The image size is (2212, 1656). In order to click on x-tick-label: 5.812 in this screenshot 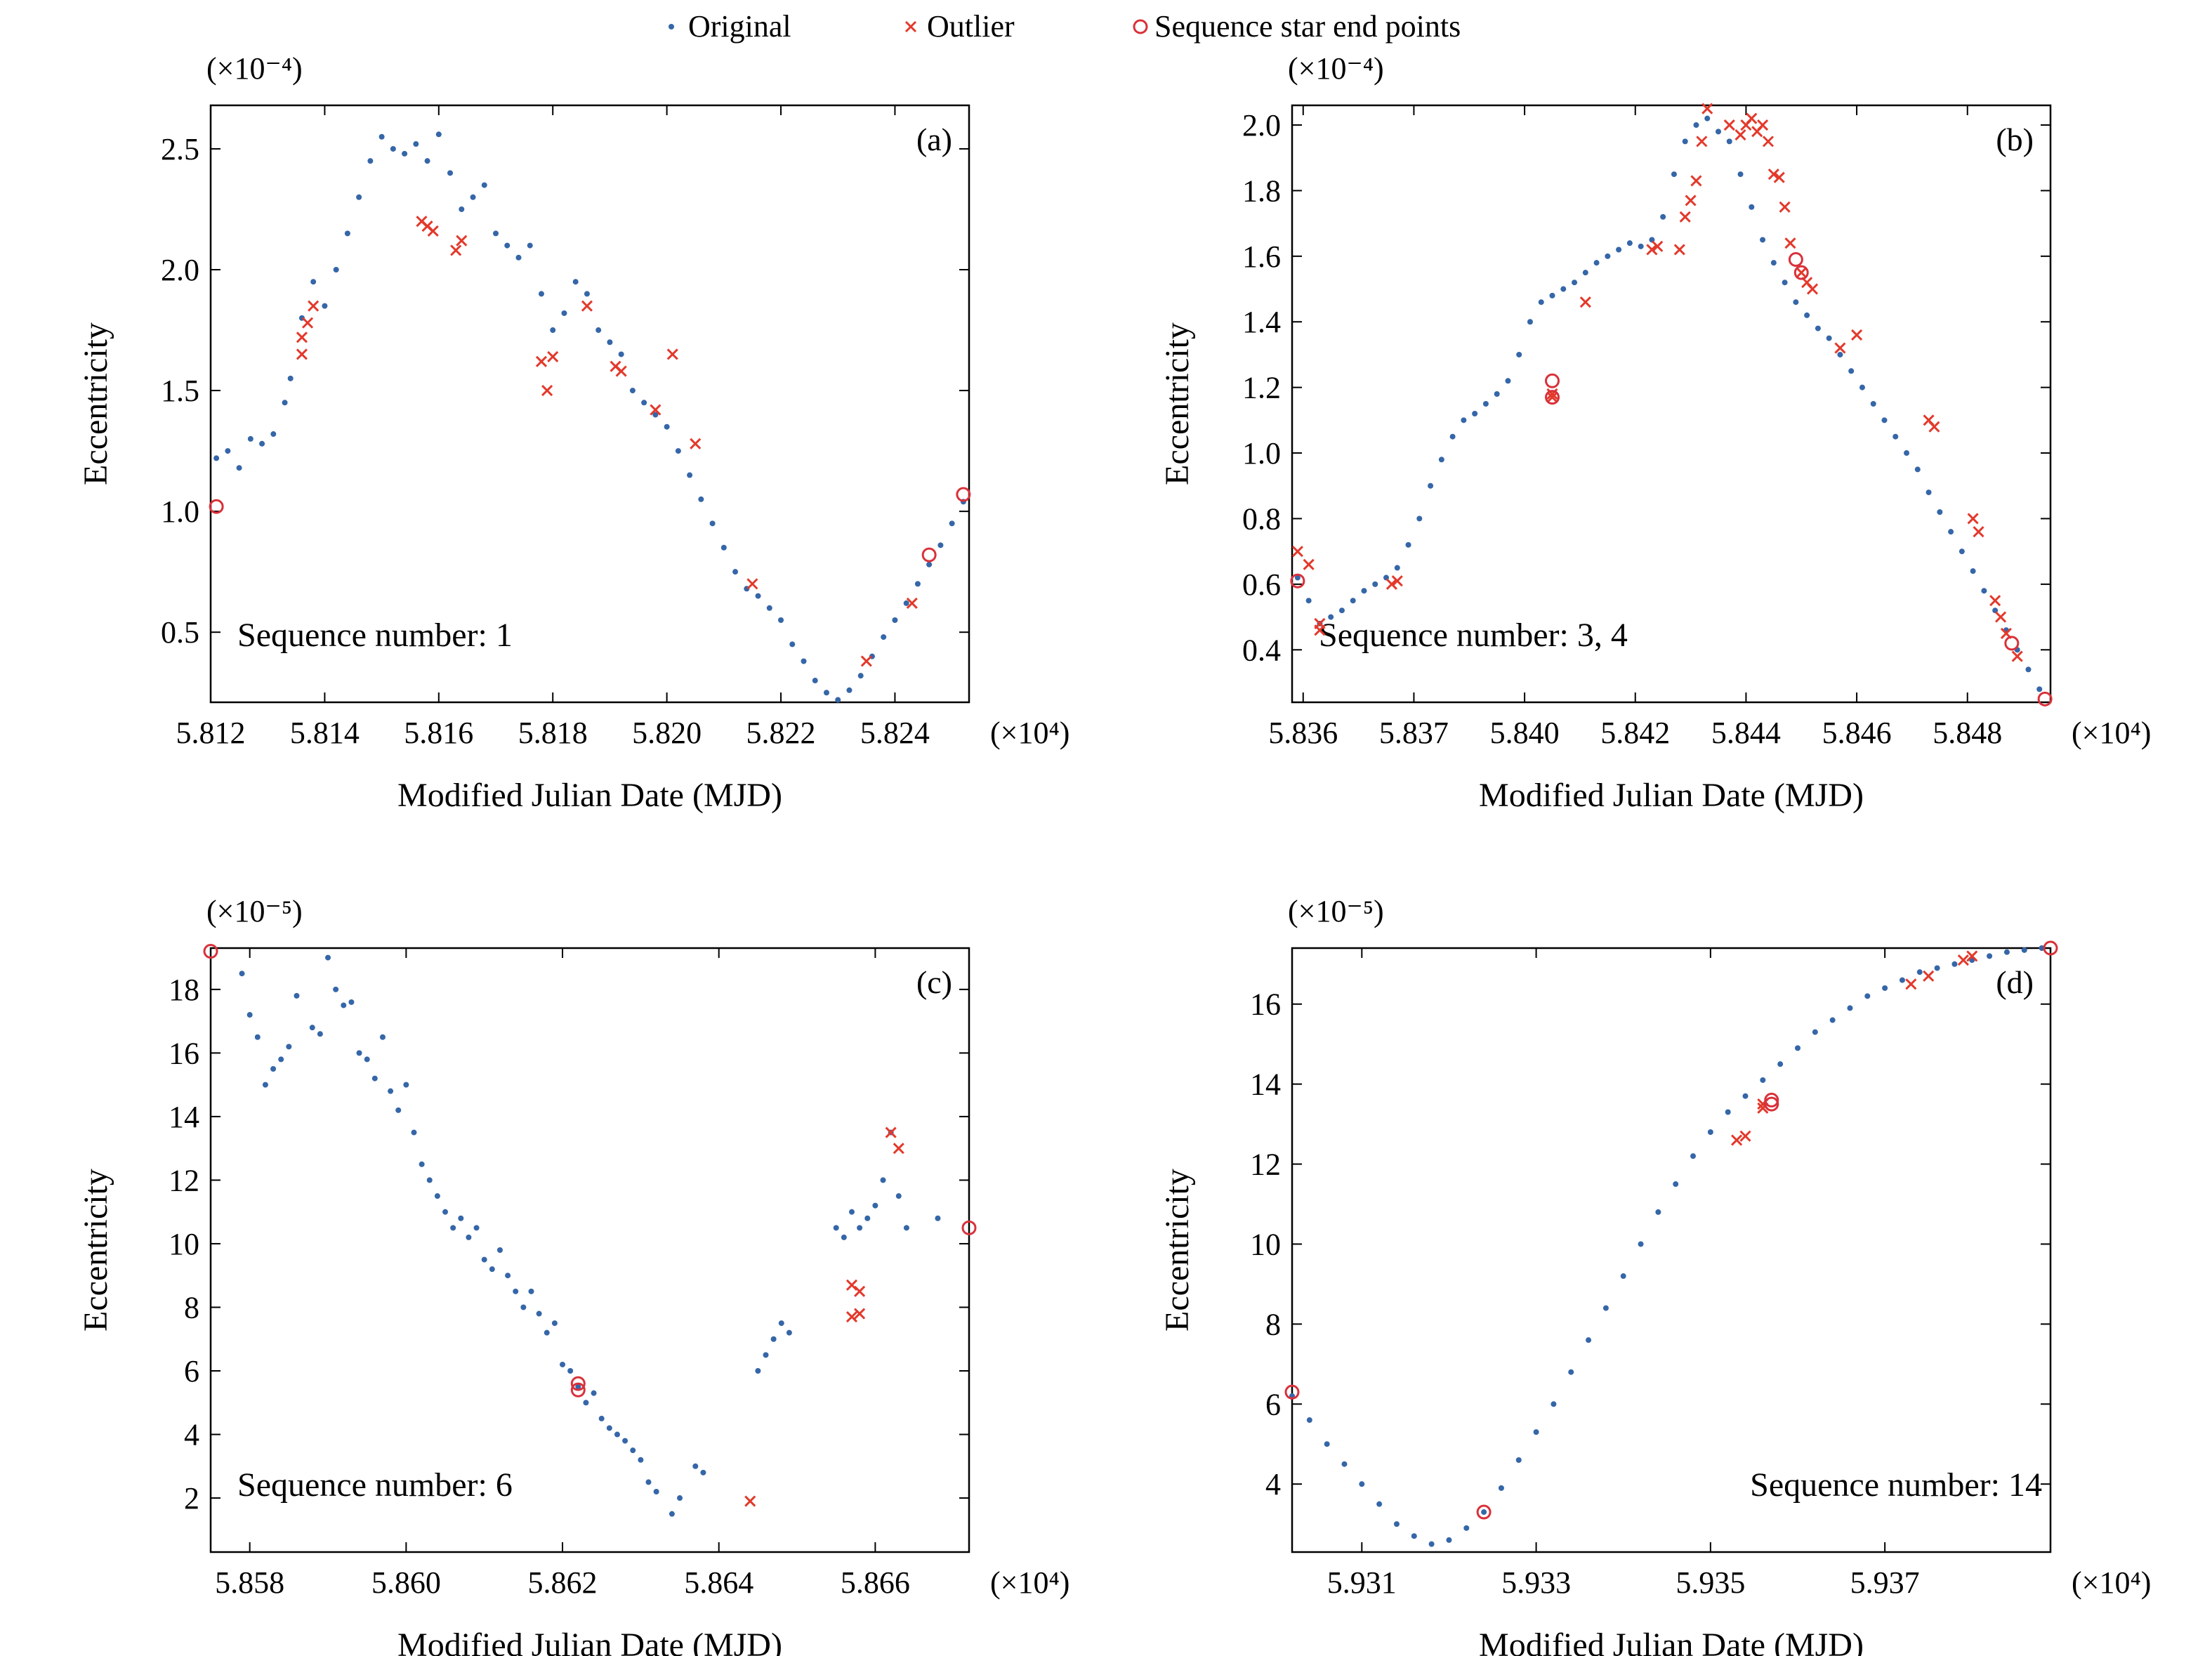, I will do `click(211, 733)`.